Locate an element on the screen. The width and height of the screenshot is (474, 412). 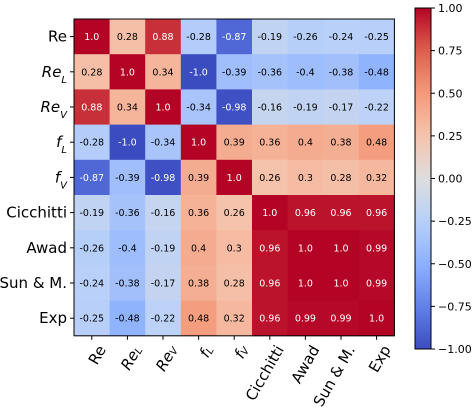
colorbar-tick-label: 0.75 is located at coordinates (450, 51).